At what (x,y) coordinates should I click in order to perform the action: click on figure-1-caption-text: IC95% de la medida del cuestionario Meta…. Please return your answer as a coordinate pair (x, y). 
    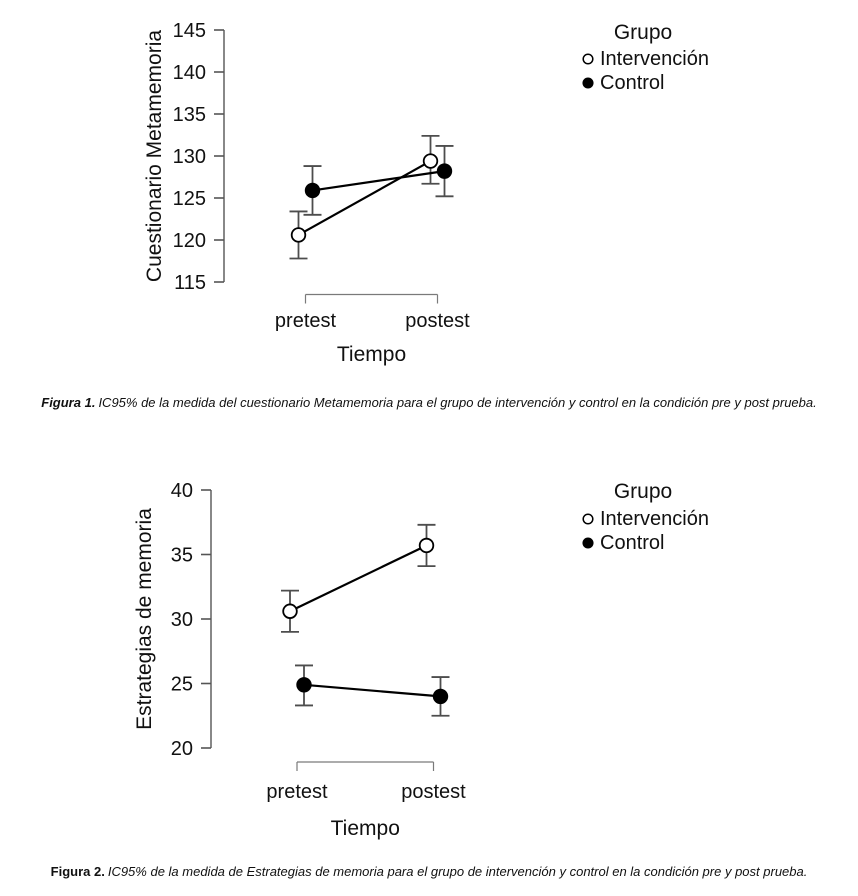
    Looking at the image, I should click on (457, 402).